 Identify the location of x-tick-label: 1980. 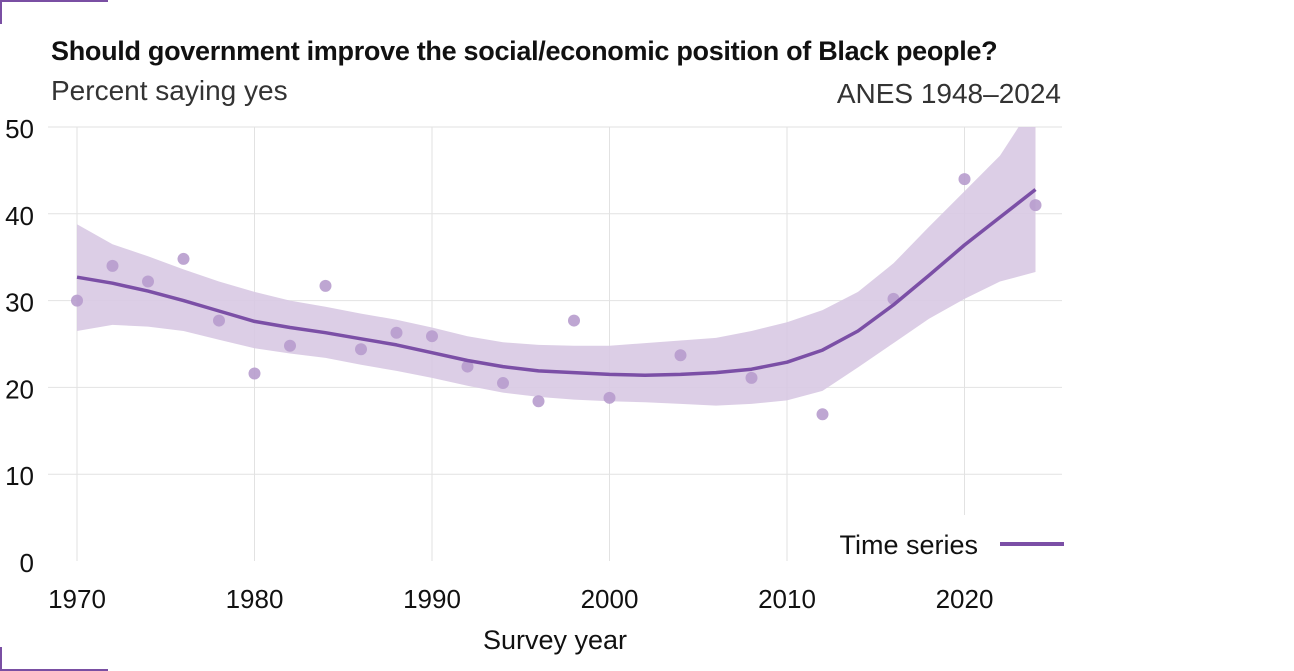
(255, 599).